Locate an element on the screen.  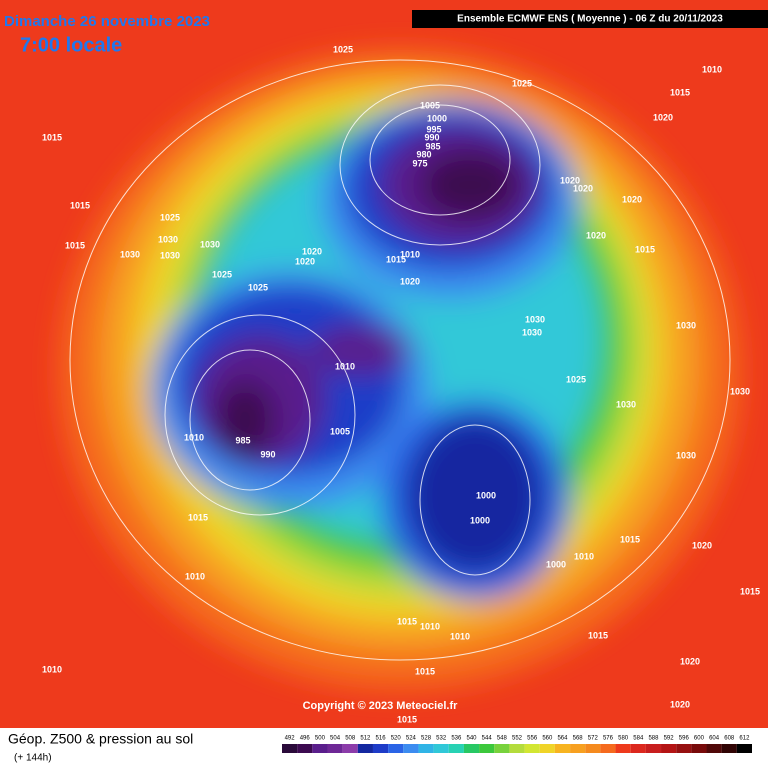
isobar-label: 980 is located at coordinates (423, 154).